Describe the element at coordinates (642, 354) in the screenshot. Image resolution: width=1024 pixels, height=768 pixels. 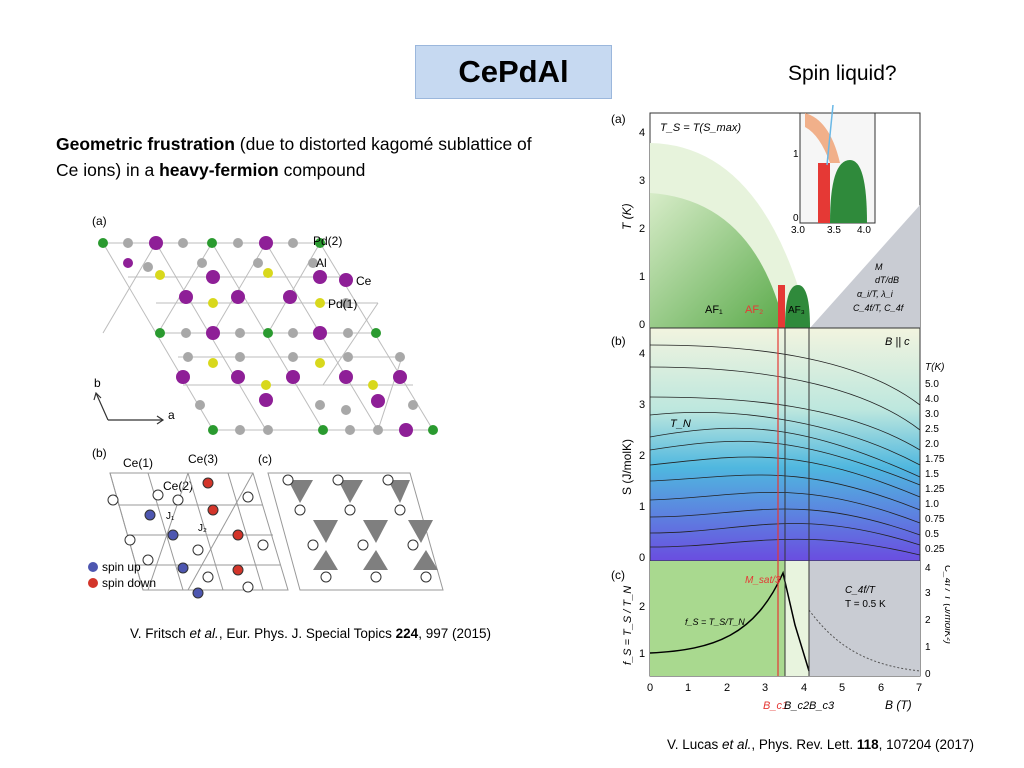
I see `ytick-b-4: 4` at that location.